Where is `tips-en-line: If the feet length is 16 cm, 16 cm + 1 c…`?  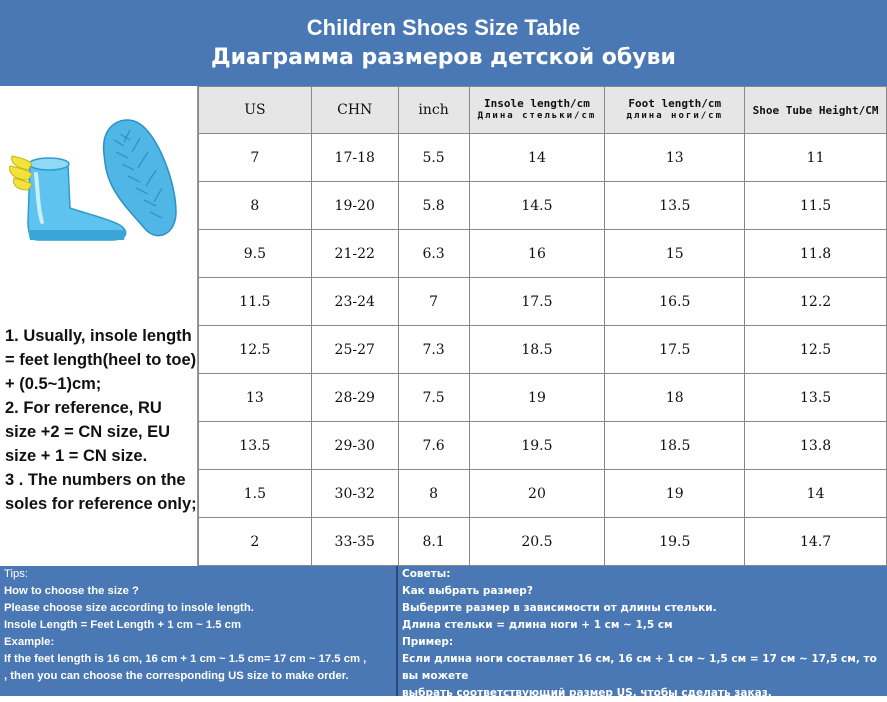
tips-en-line: If the feet length is 16 cm, 16 cm + 1 c… is located at coordinates (185, 659).